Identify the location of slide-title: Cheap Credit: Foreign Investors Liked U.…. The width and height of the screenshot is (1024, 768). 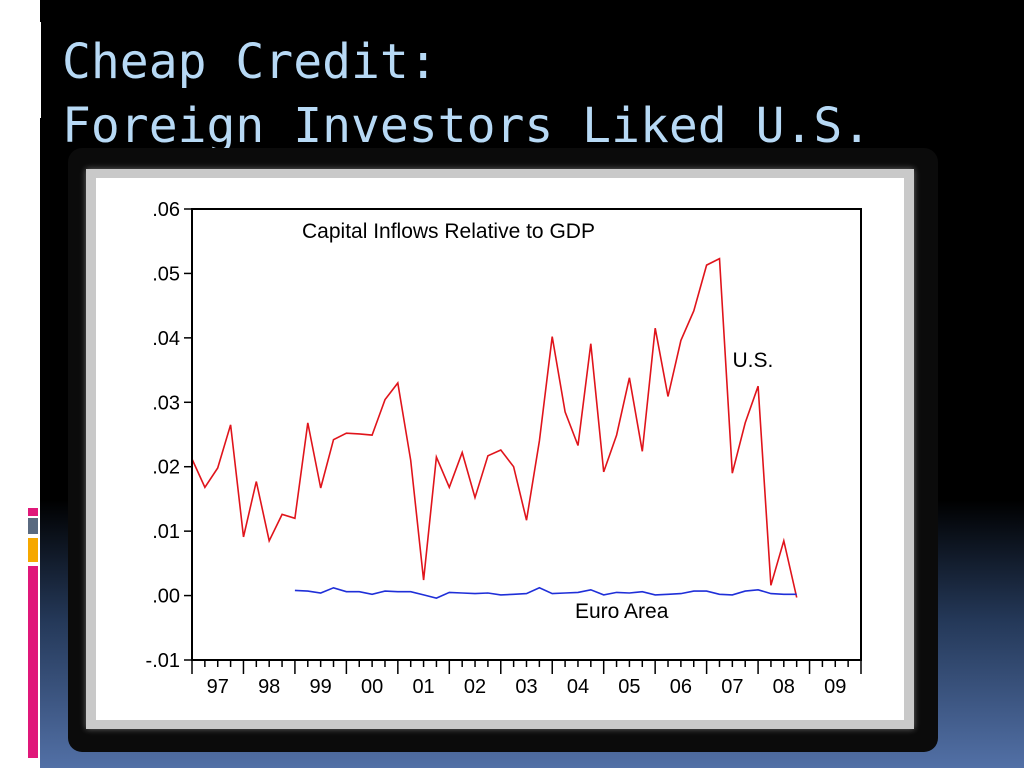
(466, 94).